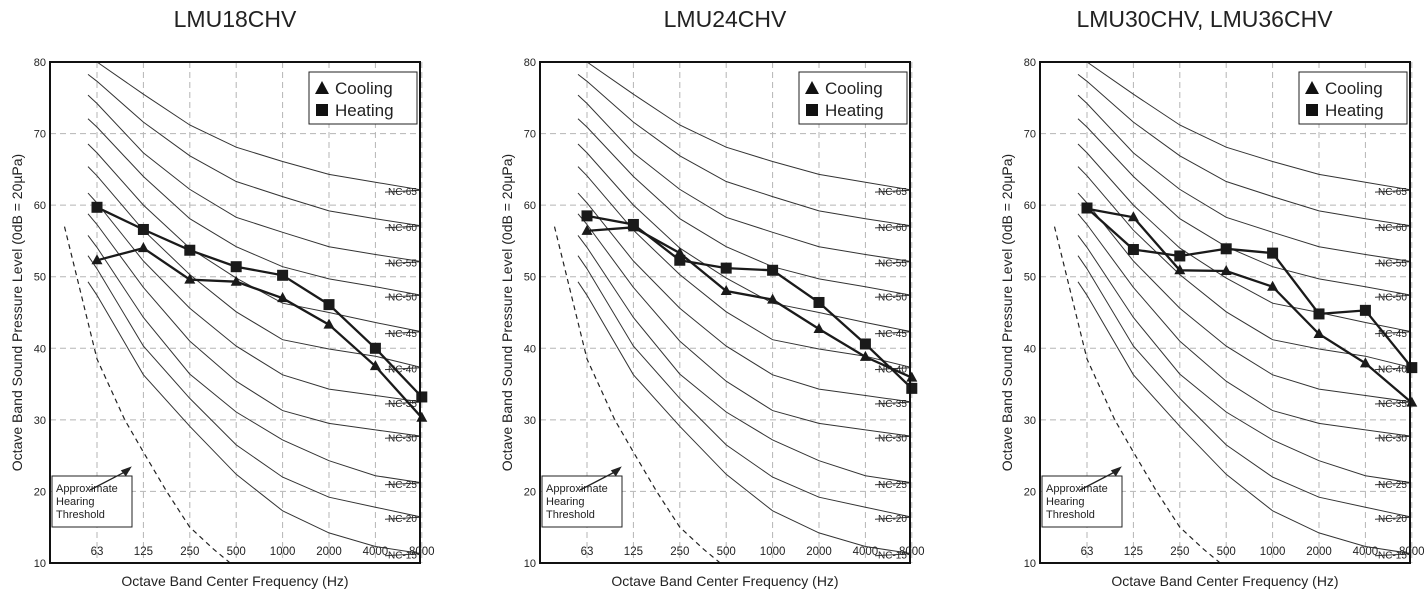  Describe the element at coordinates (892, 438) in the screenshot. I see `nc-curve-label: NC-30` at that location.